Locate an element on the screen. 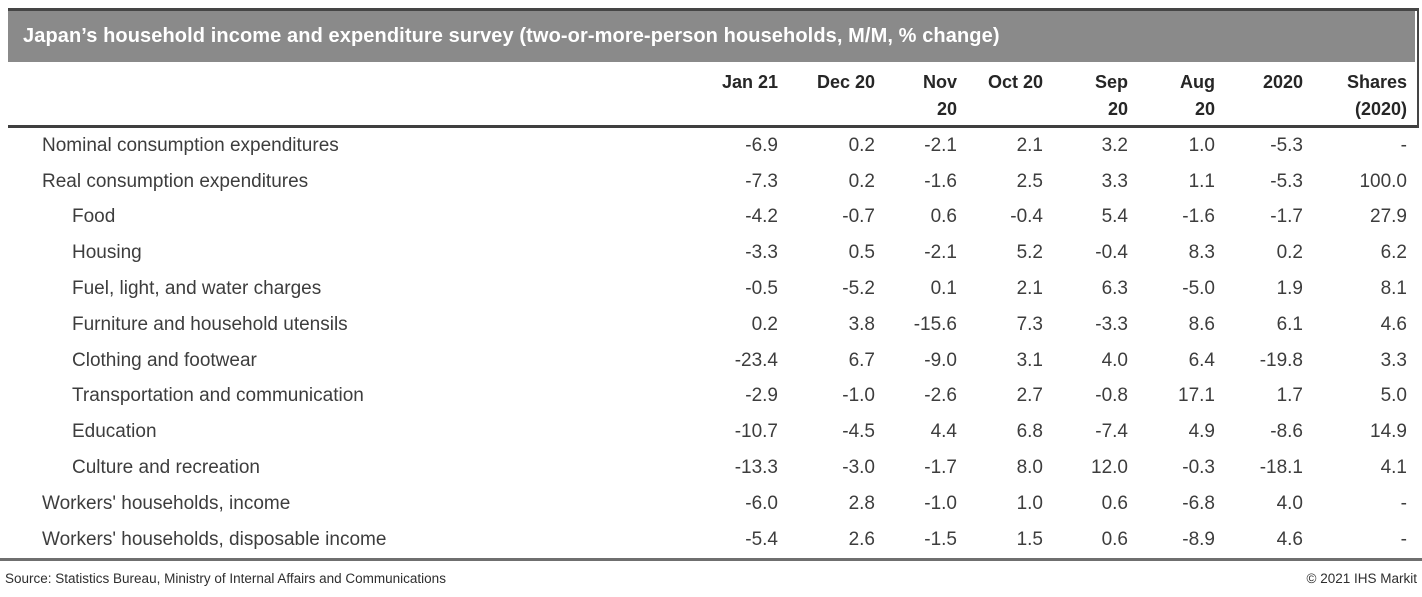 The height and width of the screenshot is (597, 1422). copyright-note: © 2021 IHS Markit is located at coordinates (1362, 578).